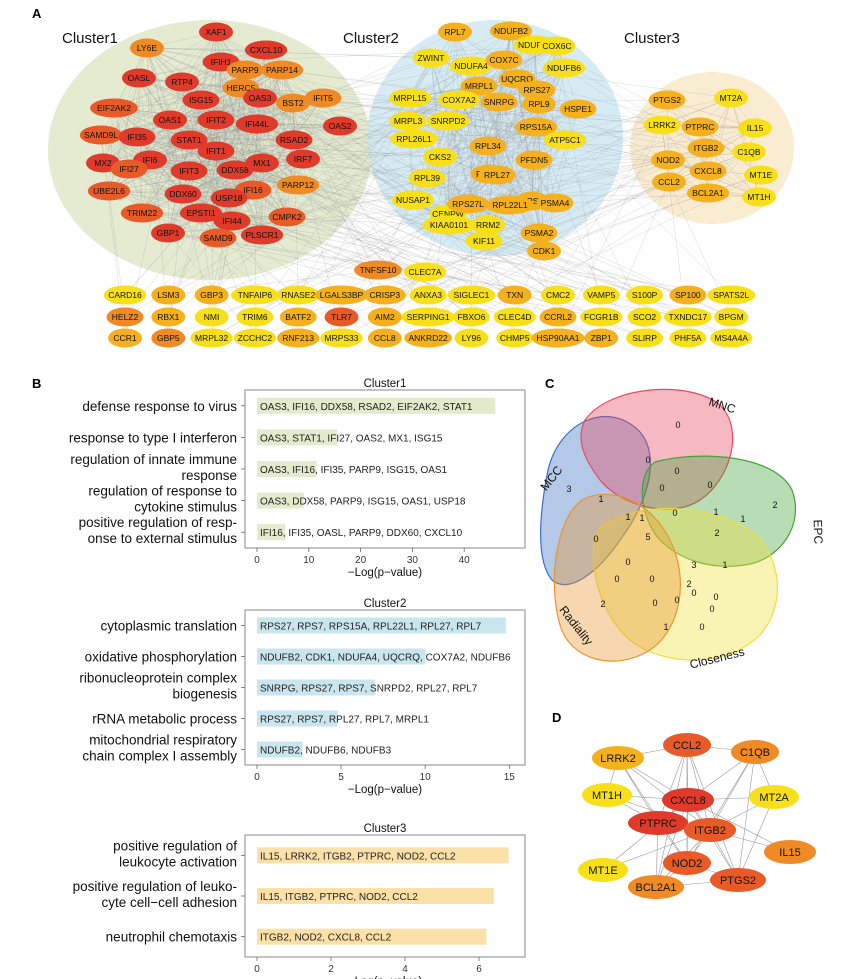  I want to click on svg-text: AIM2, so click(385, 317).